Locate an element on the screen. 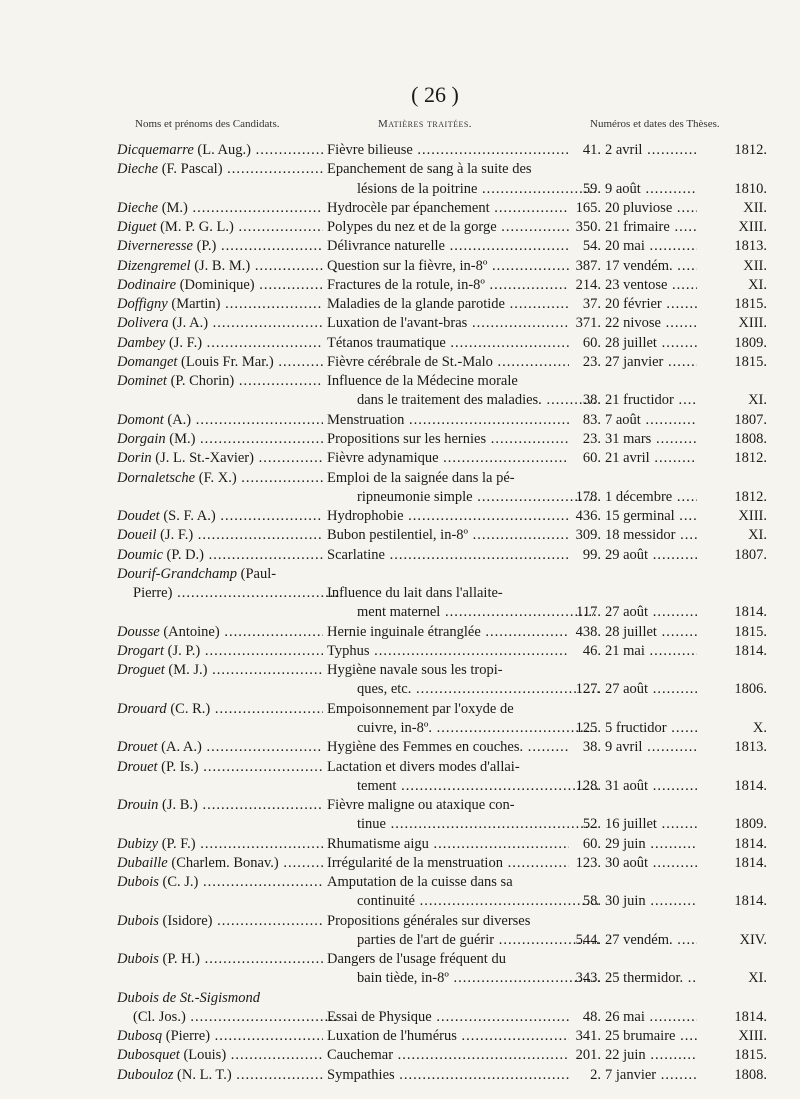 Image resolution: width=800 pixels, height=1099 pixels. entry-line: lésions de la poitrine59.9 août1810. is located at coordinates (442, 189).